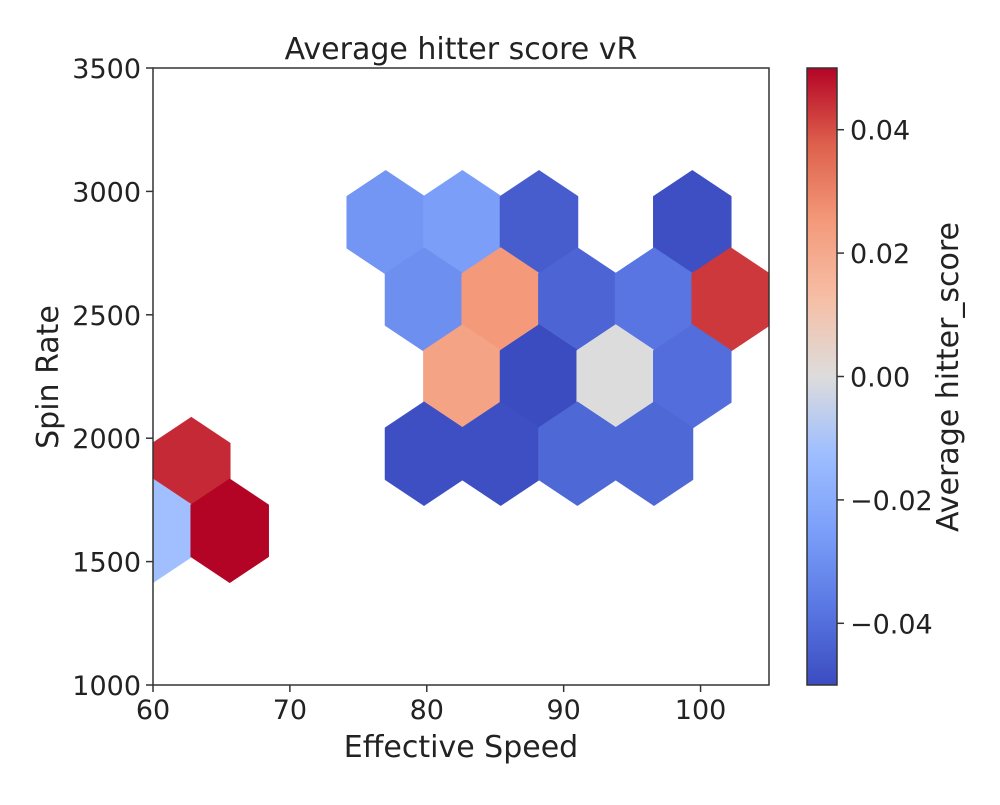 This screenshot has height=805, width=1000. I want to click on x-tick-label: 60, so click(153, 710).